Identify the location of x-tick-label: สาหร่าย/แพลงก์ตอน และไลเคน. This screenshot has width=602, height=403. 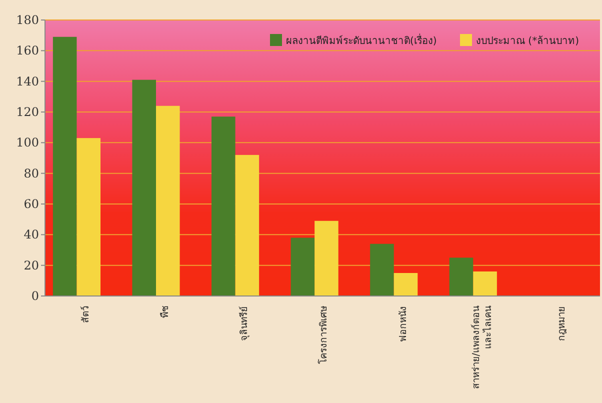
(482, 347).